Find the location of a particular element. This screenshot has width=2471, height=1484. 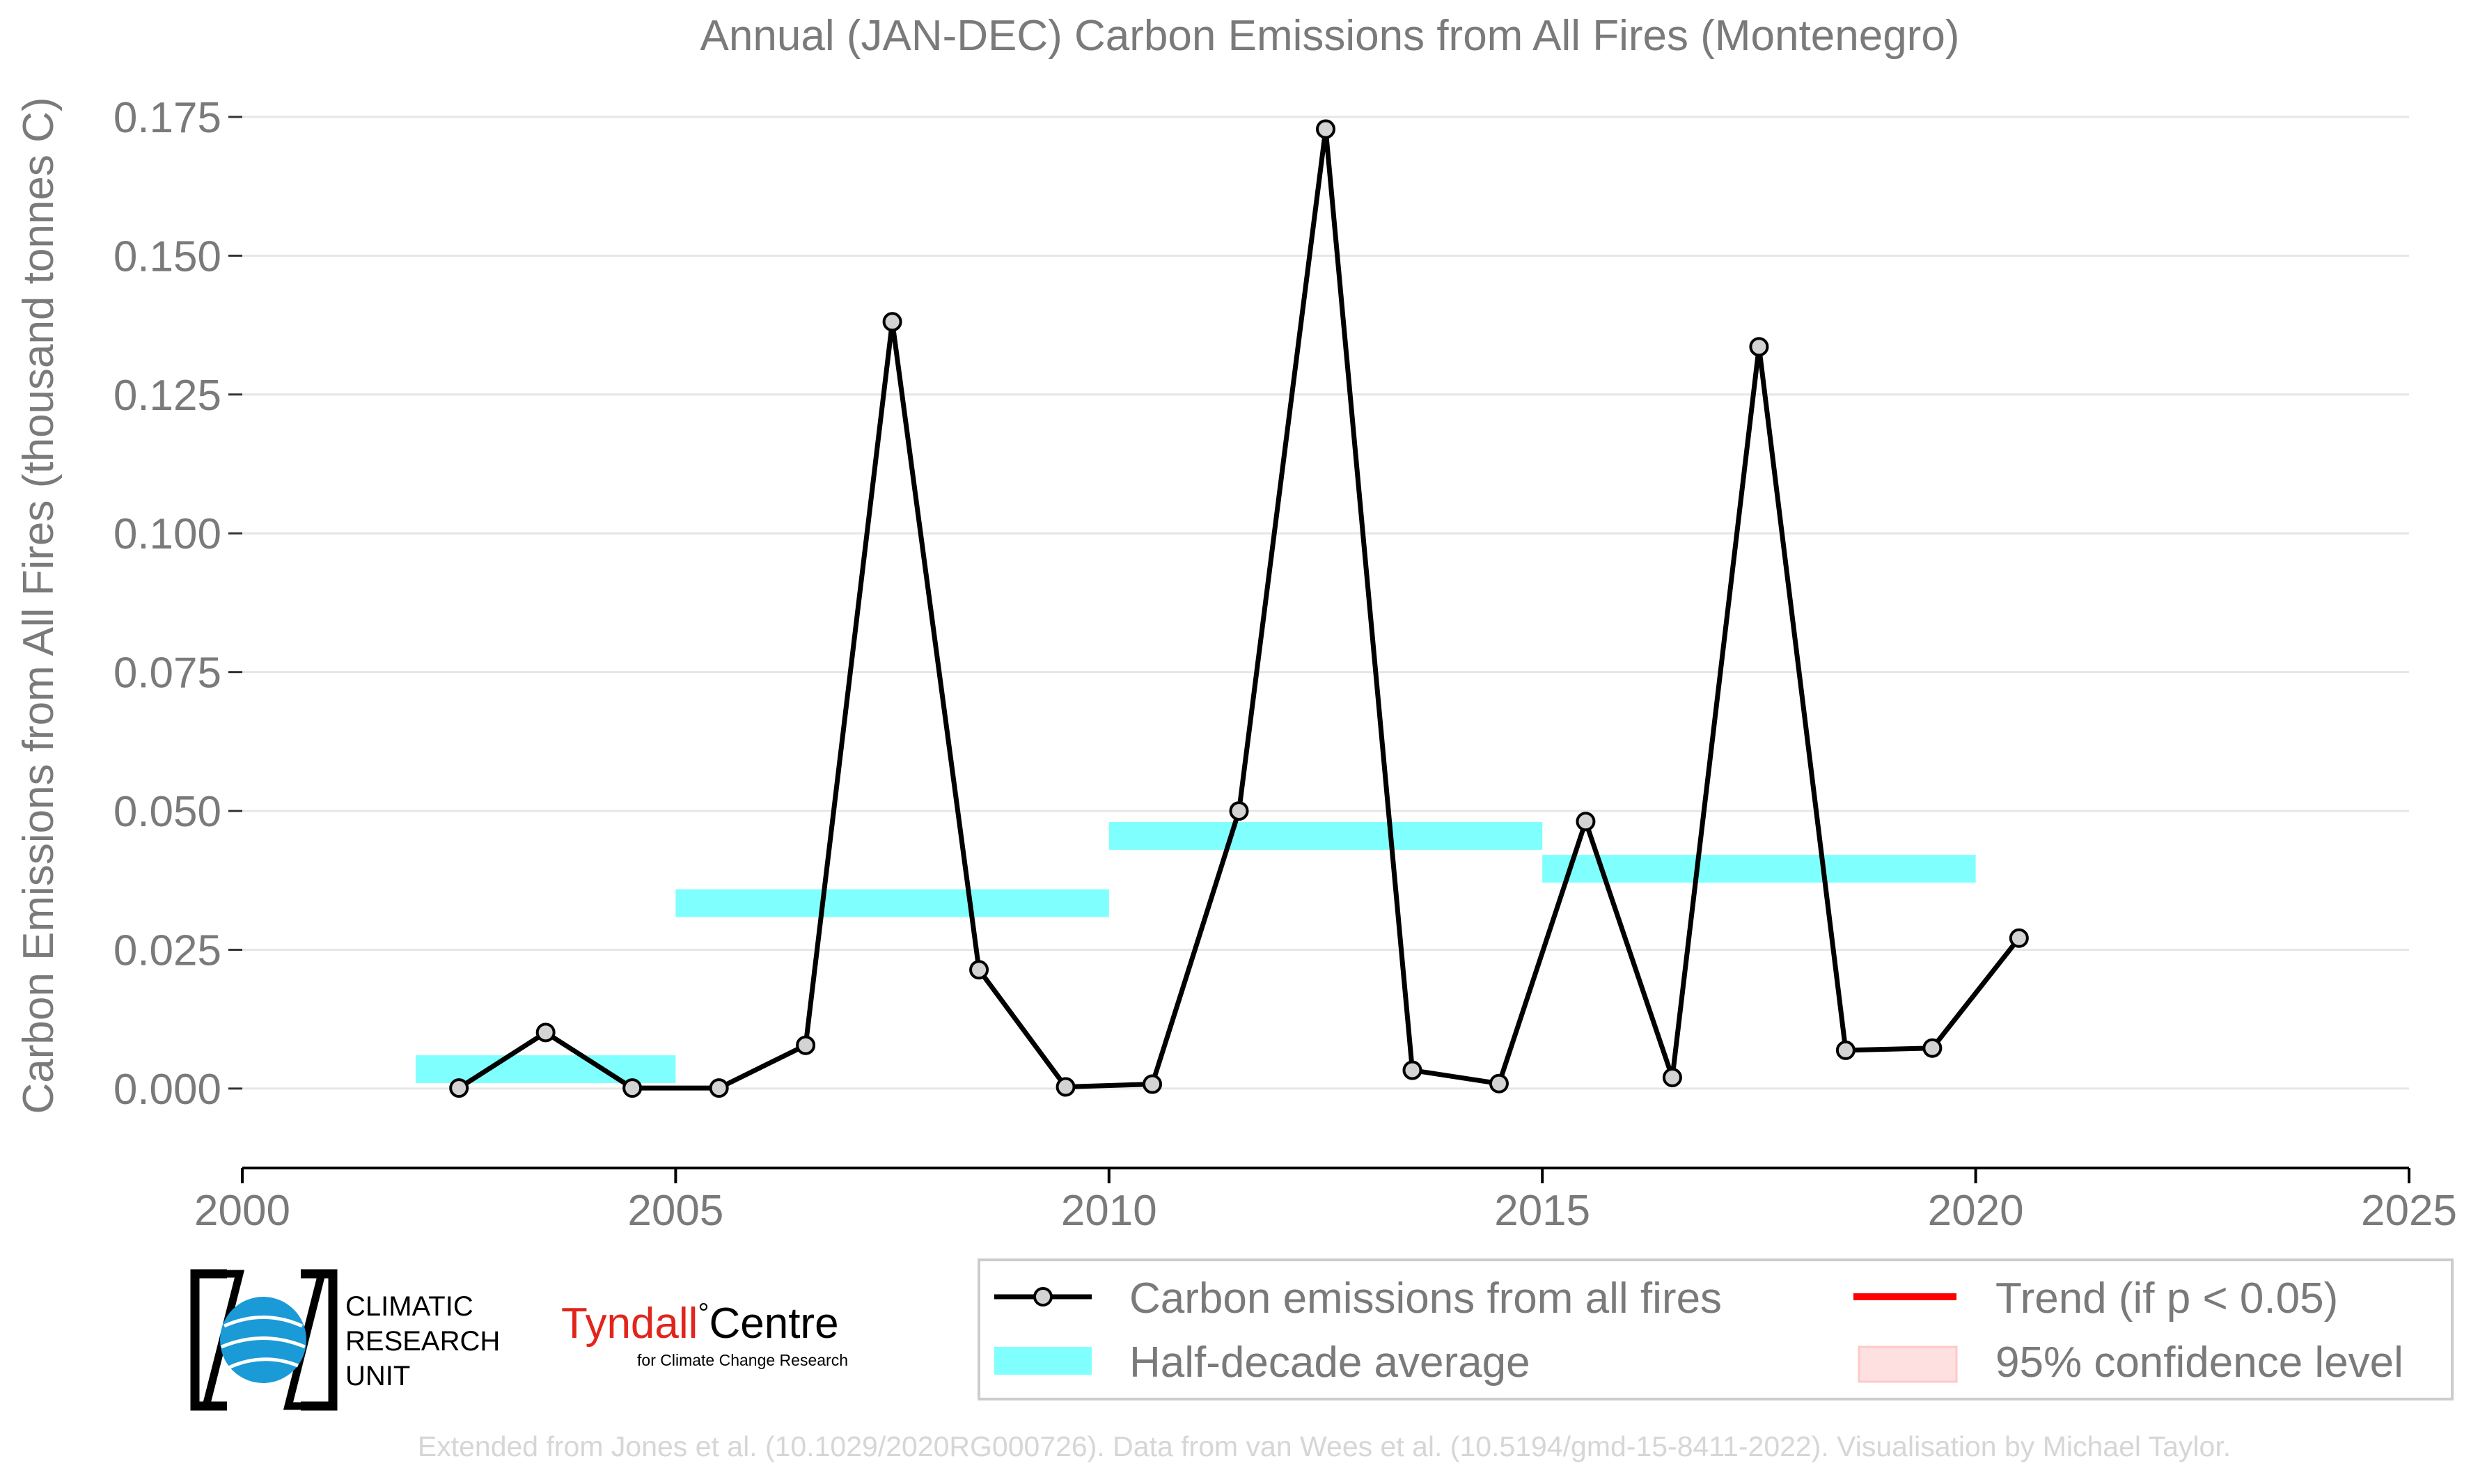

tyndall-logo-sub: for Climate Change Research is located at coordinates (742, 1360).